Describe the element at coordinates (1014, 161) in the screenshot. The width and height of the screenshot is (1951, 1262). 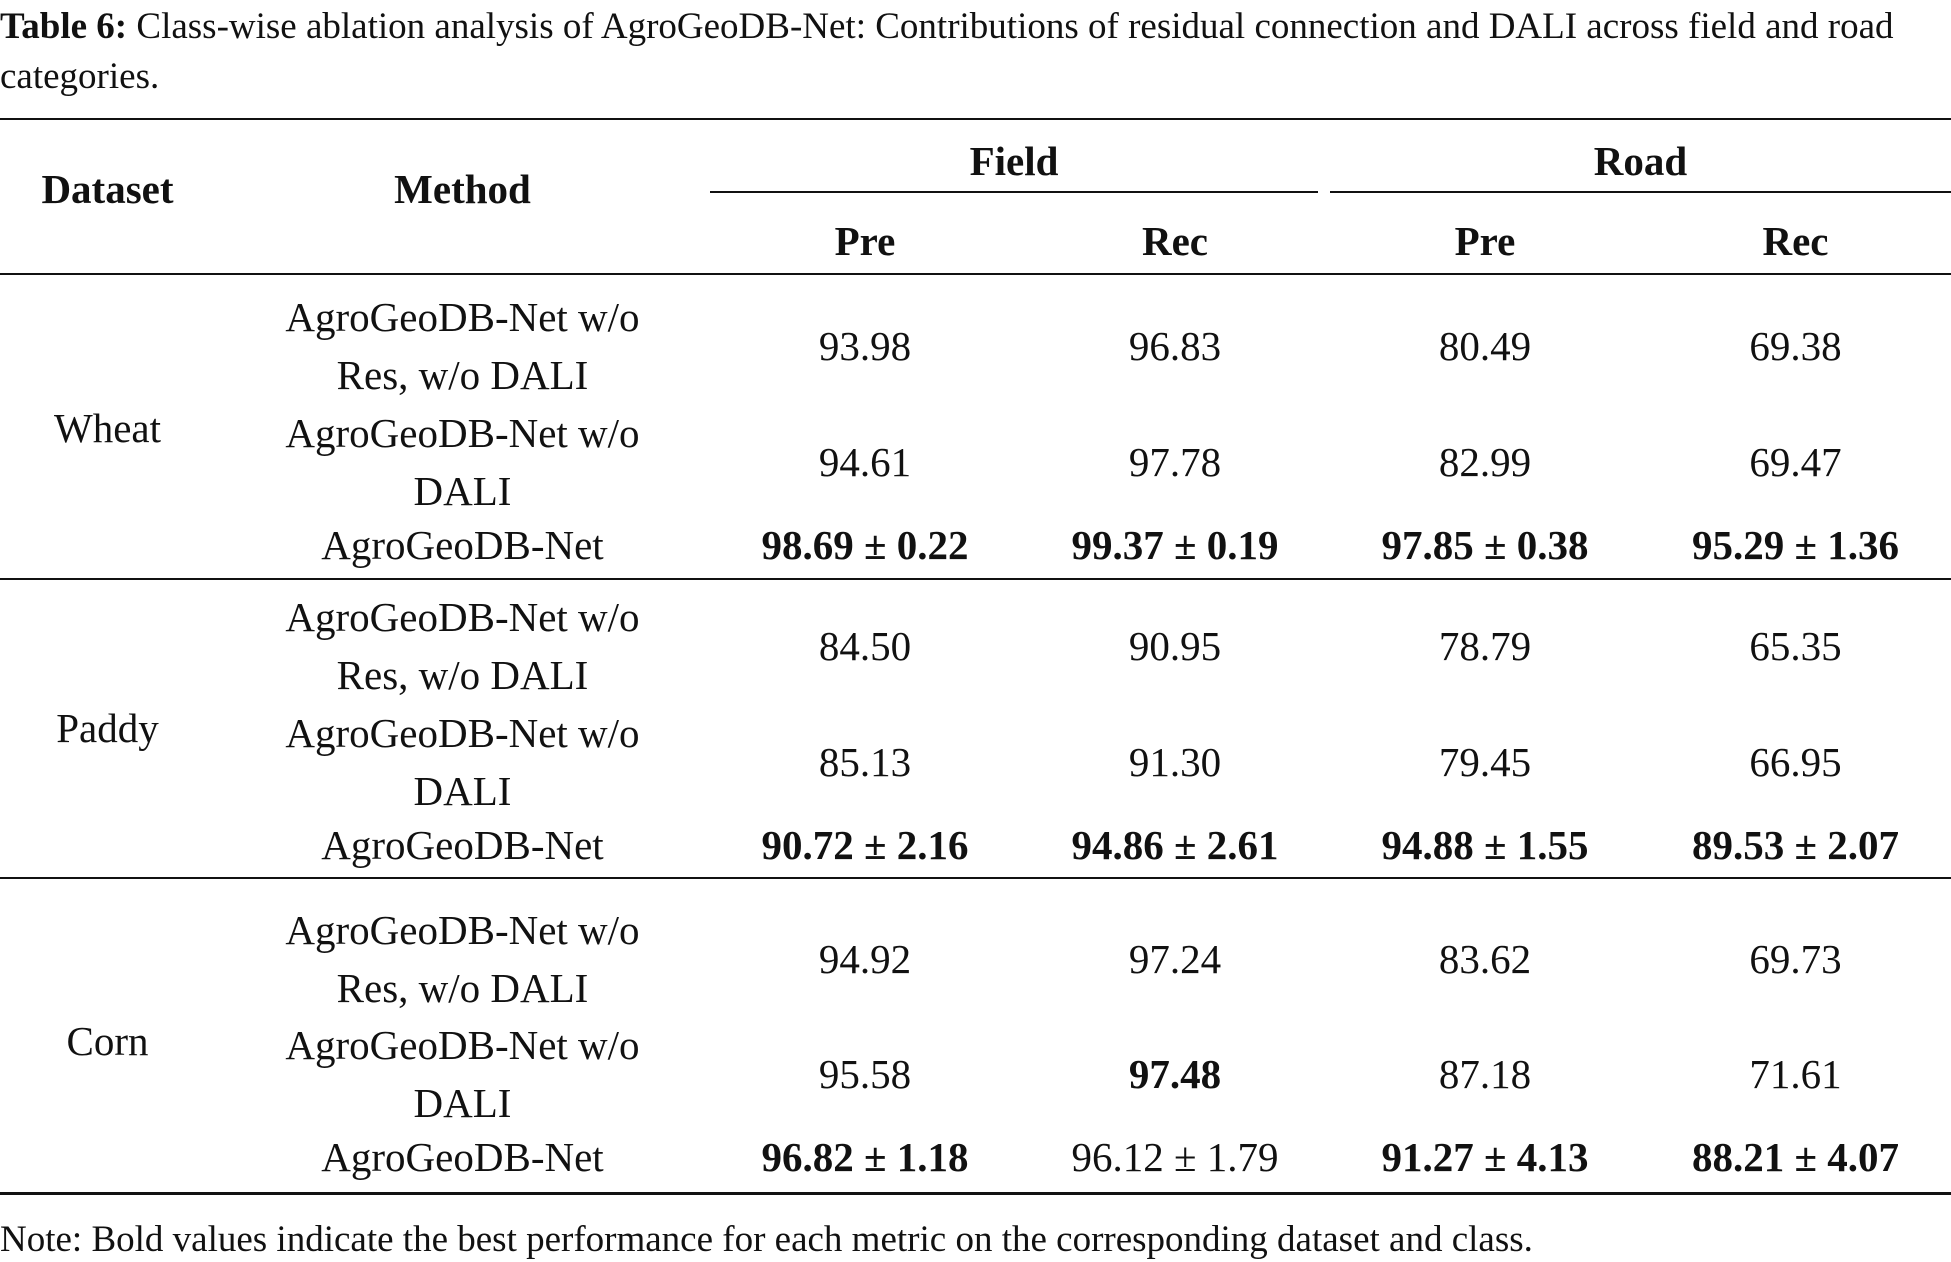
I see `header-field: Field` at that location.